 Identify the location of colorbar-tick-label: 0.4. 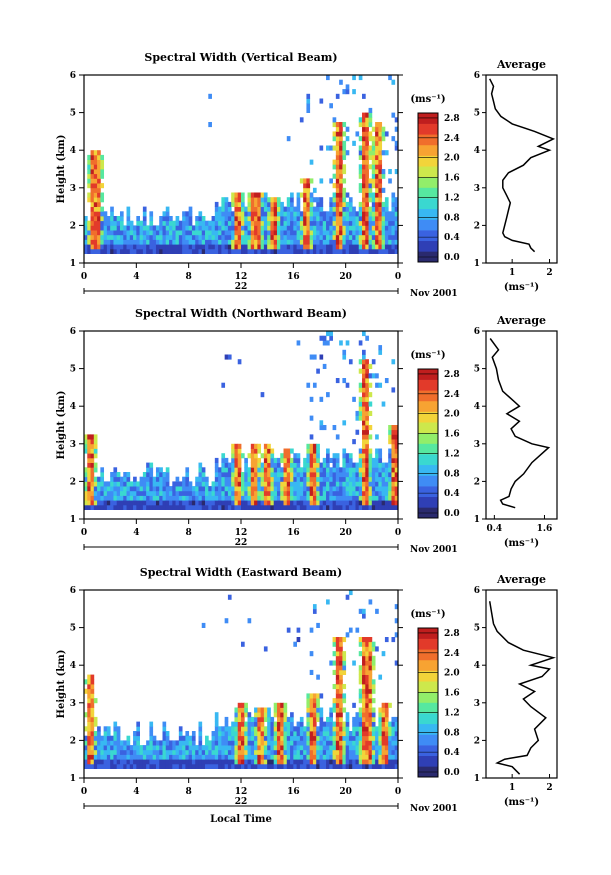
(452, 494).